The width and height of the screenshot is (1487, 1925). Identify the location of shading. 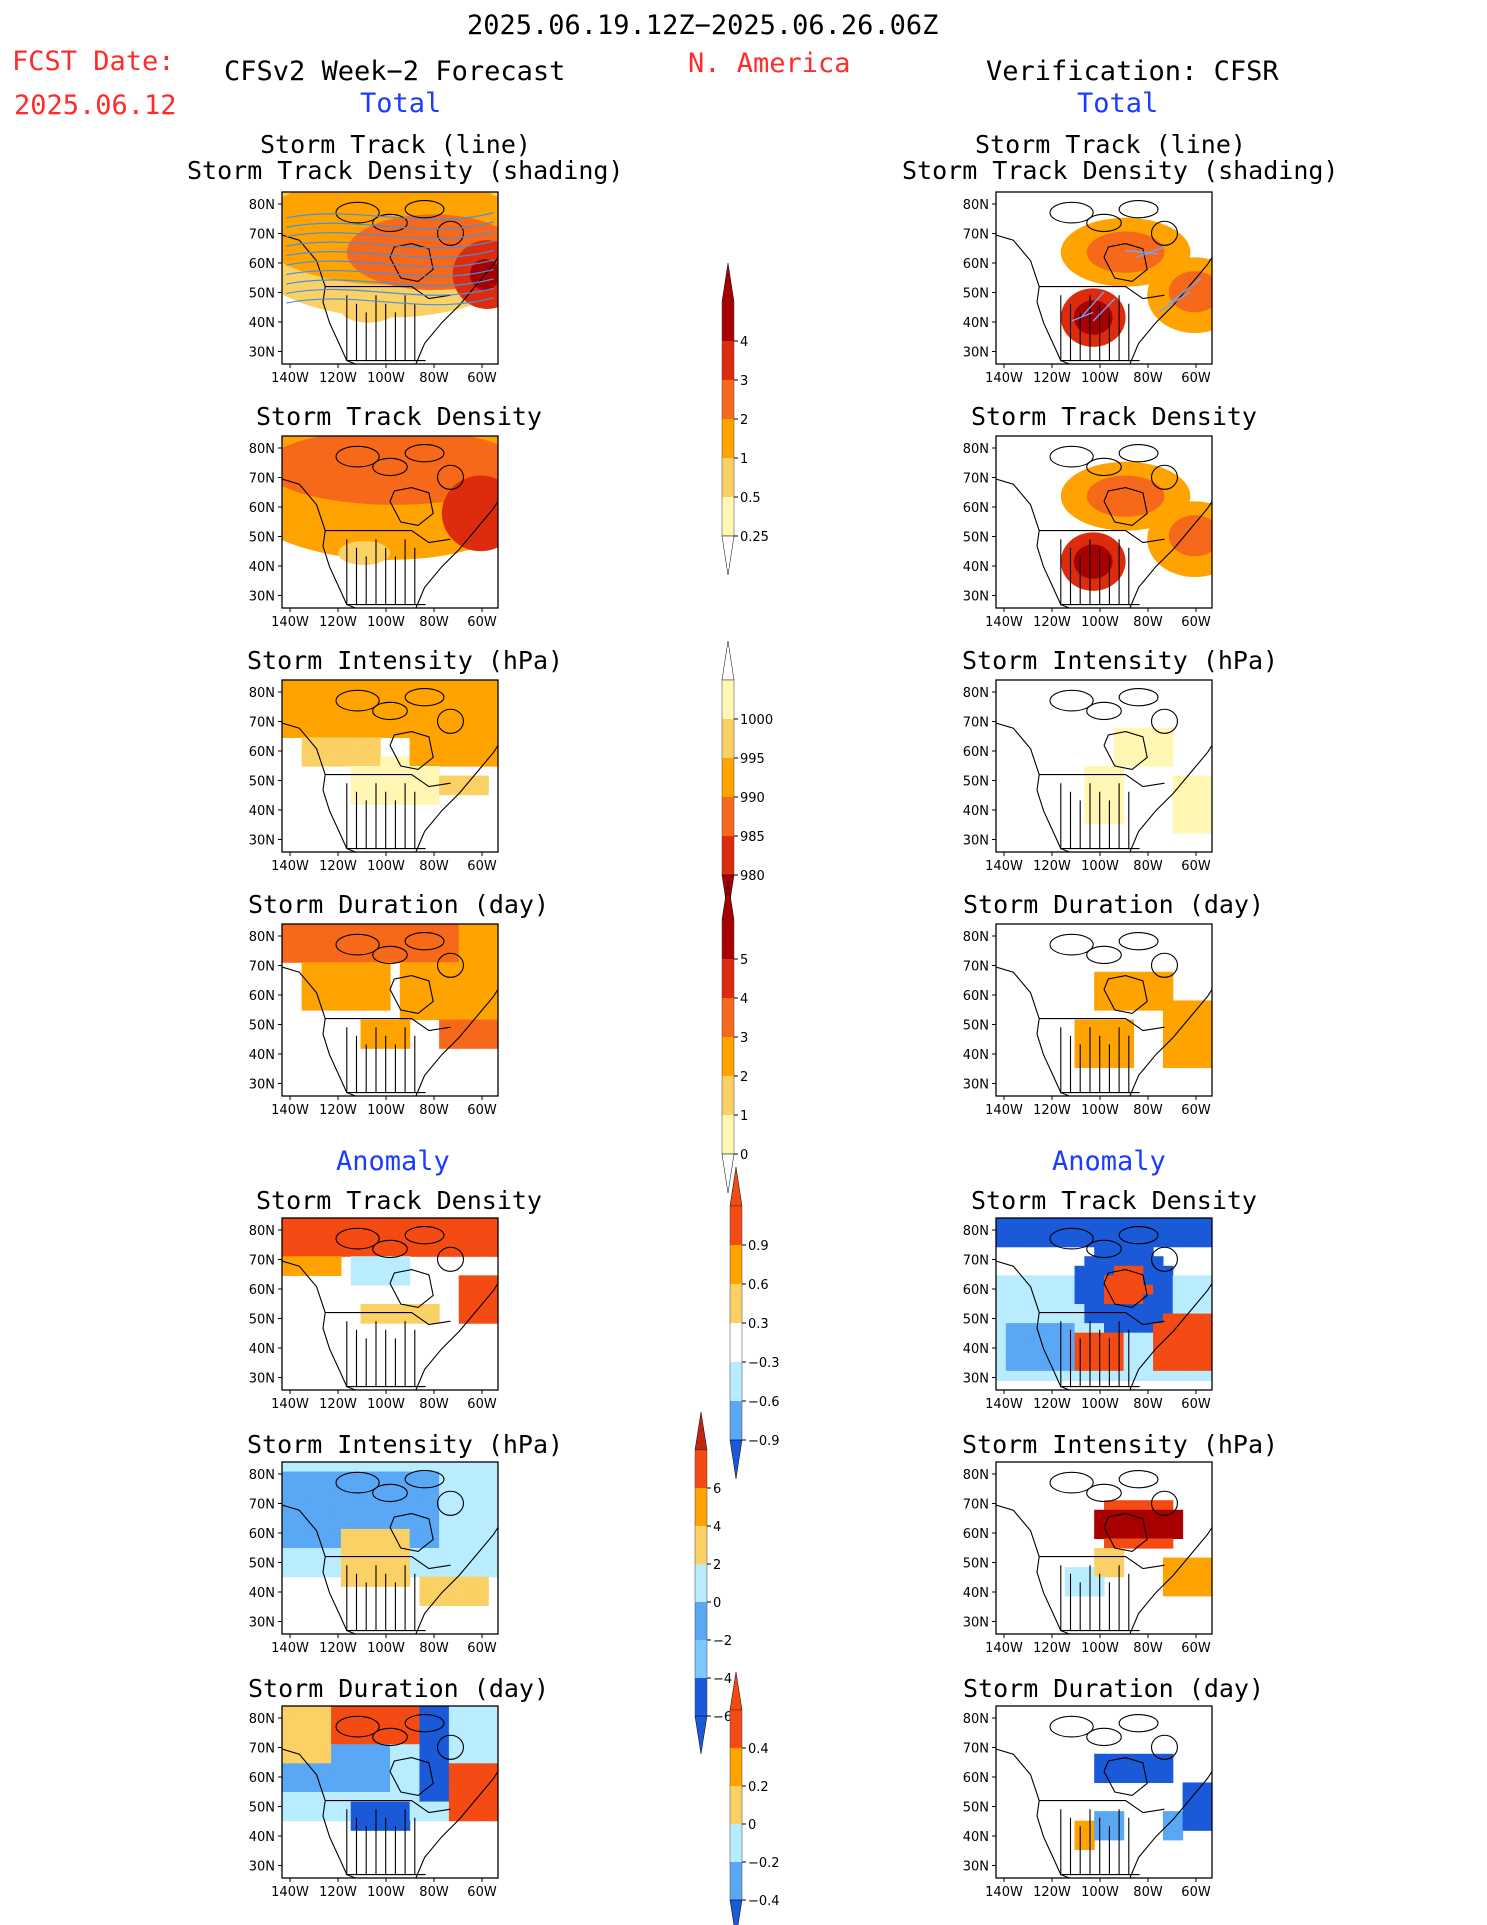
(1138, 1548).